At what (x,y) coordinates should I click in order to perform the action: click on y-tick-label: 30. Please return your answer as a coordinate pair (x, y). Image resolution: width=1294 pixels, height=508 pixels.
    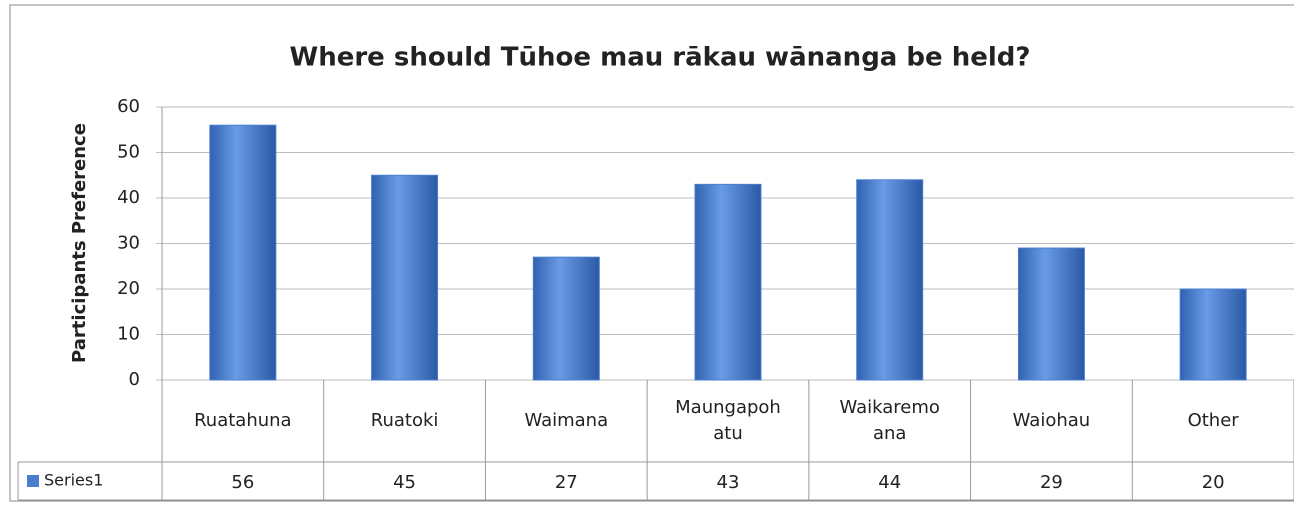
    Looking at the image, I should click on (128, 243).